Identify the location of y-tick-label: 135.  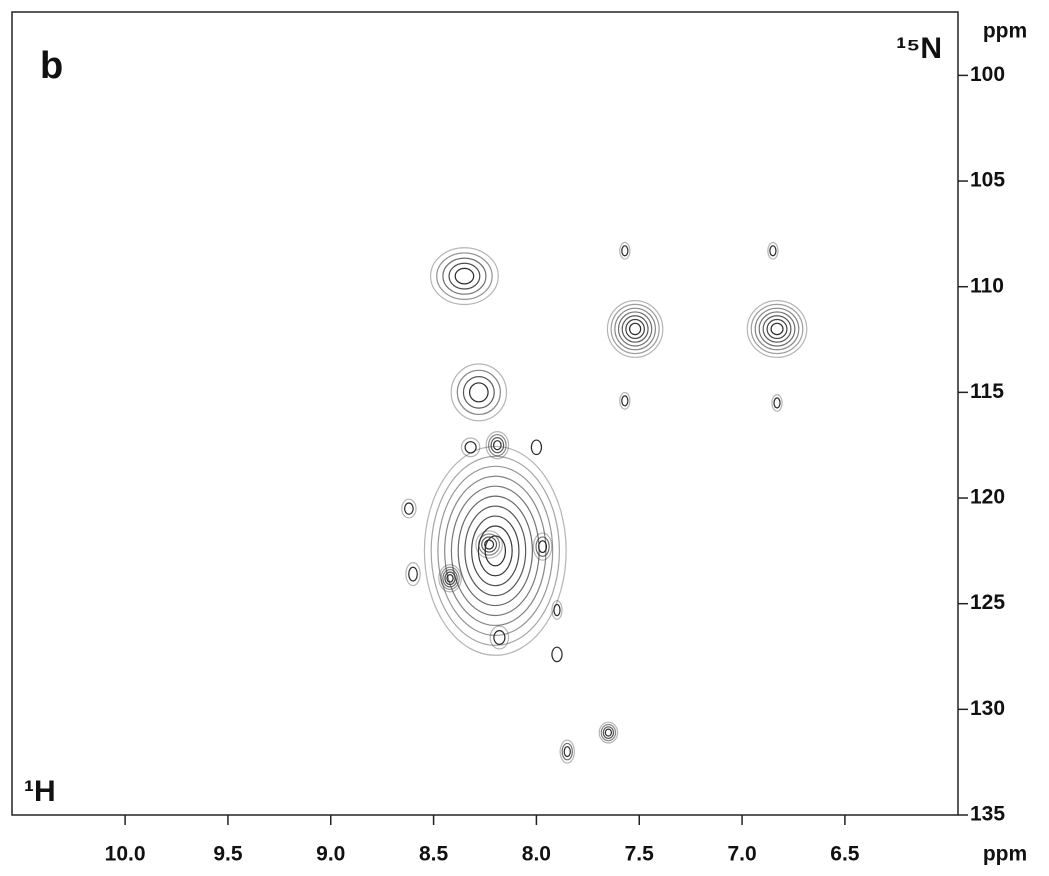
(987, 814).